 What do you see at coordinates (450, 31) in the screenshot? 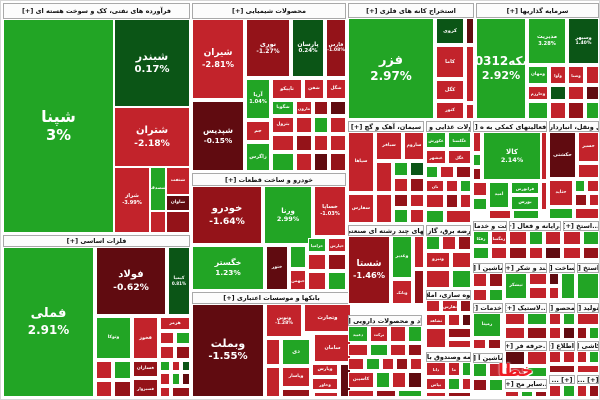
I see `stock-tile: کروی` at bounding box center [450, 31].